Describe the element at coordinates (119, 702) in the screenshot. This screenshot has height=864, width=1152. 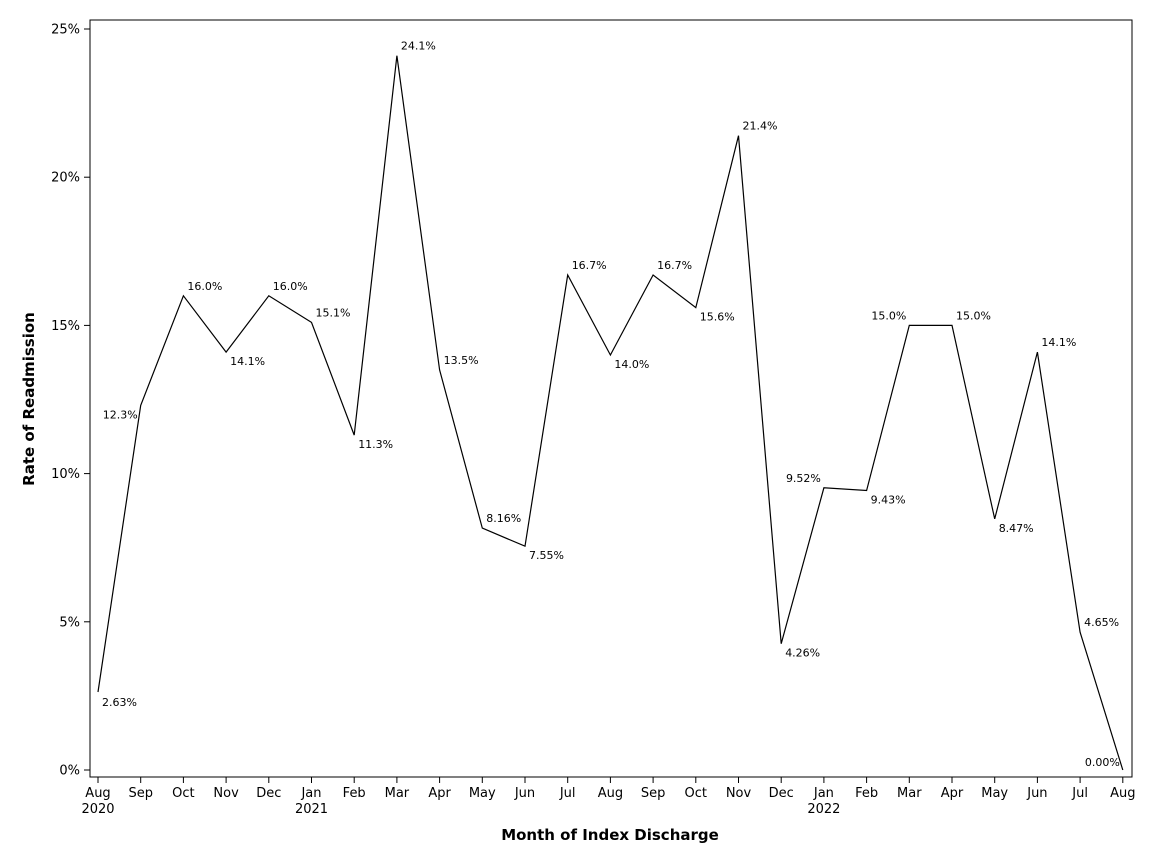
I see `data-label: 2.63%` at that location.